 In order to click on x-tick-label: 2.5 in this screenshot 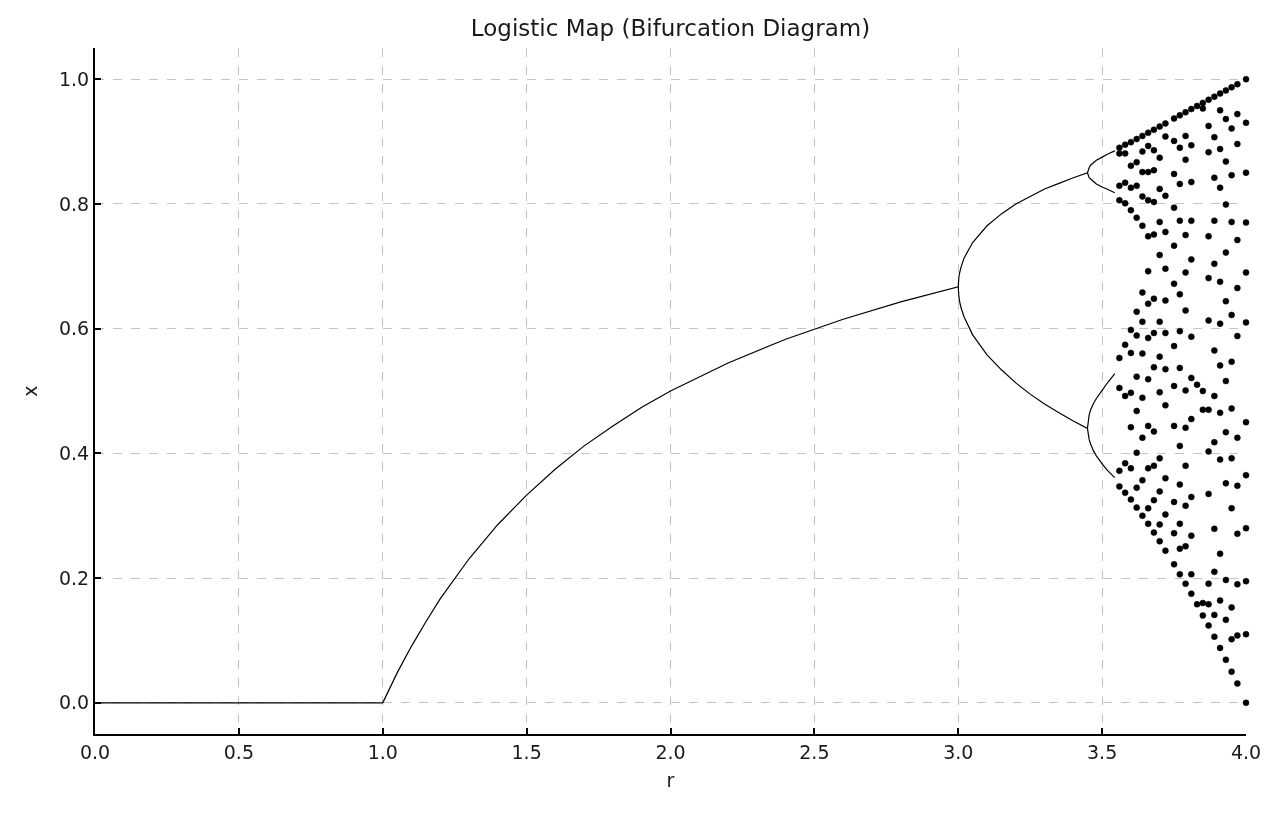, I will do `click(814, 751)`.